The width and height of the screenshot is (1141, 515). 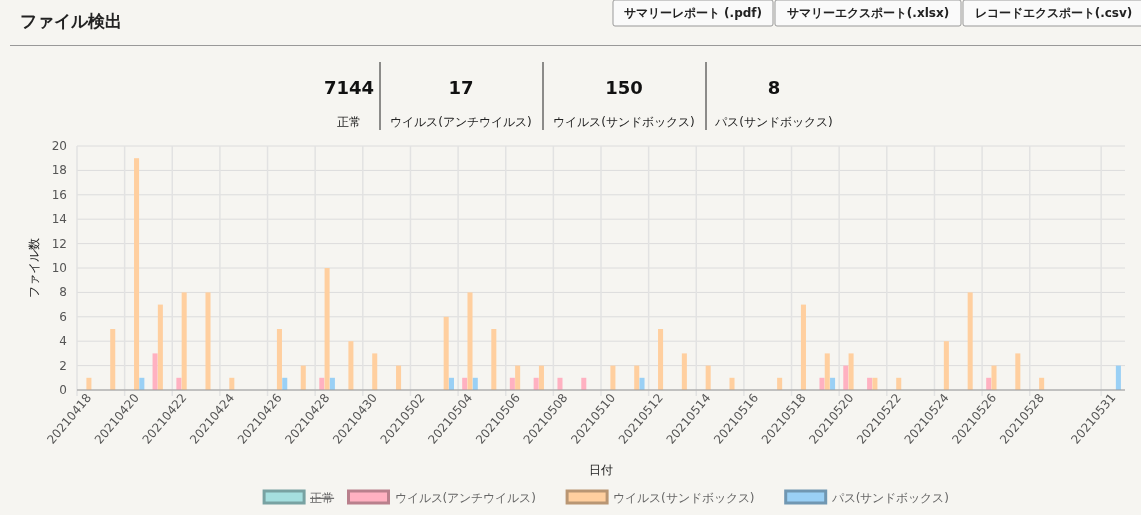 I want to click on text: 17, so click(x=461, y=87).